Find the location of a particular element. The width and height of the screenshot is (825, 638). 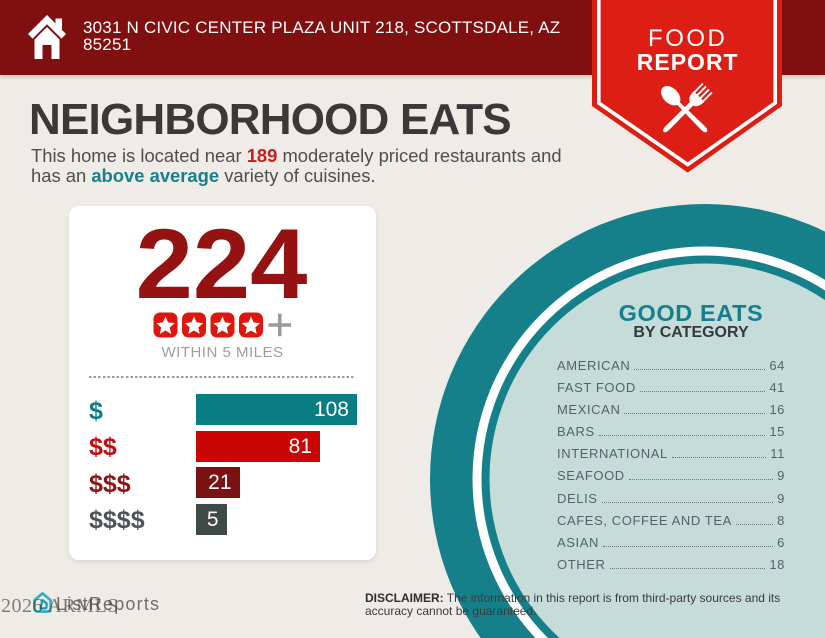

svg-text: REPORT is located at coordinates (688, 62).